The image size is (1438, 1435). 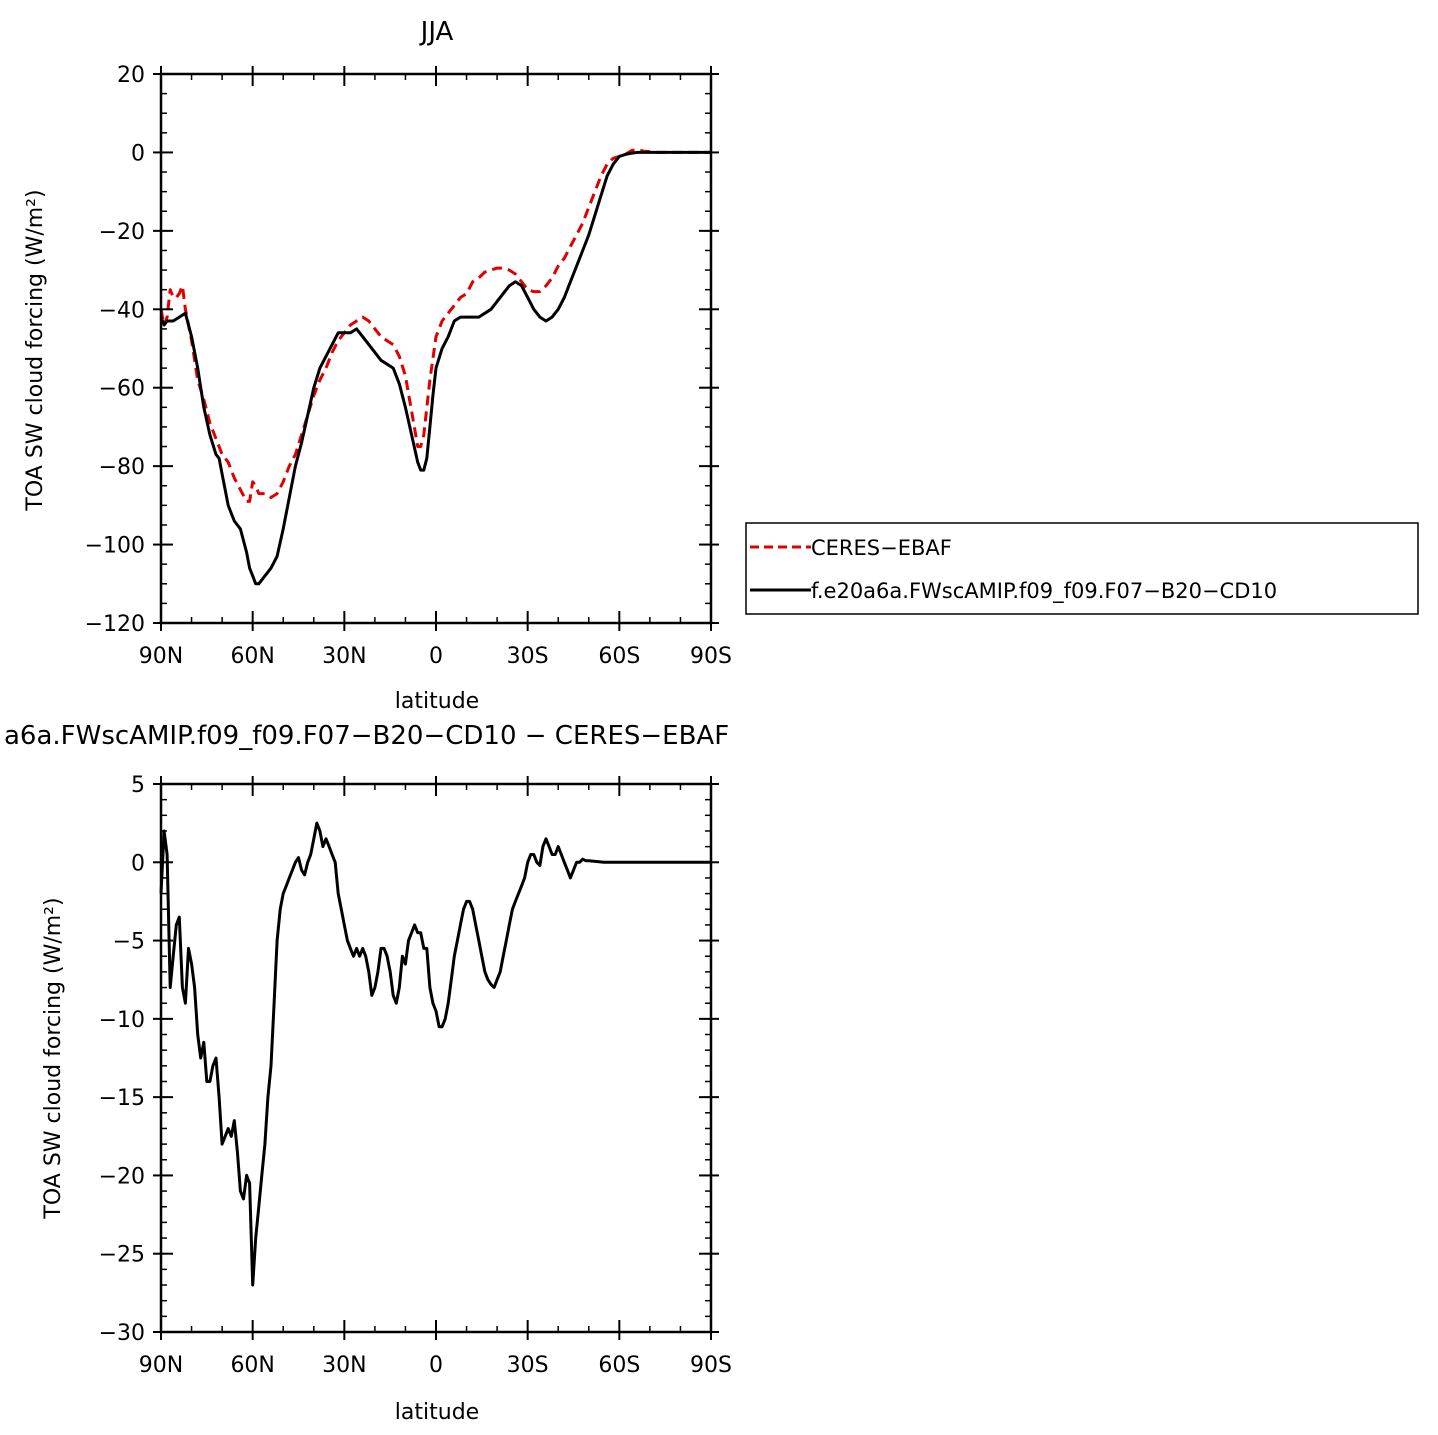 I want to click on bottom-ytick-label: −20, so click(x=122, y=1176).